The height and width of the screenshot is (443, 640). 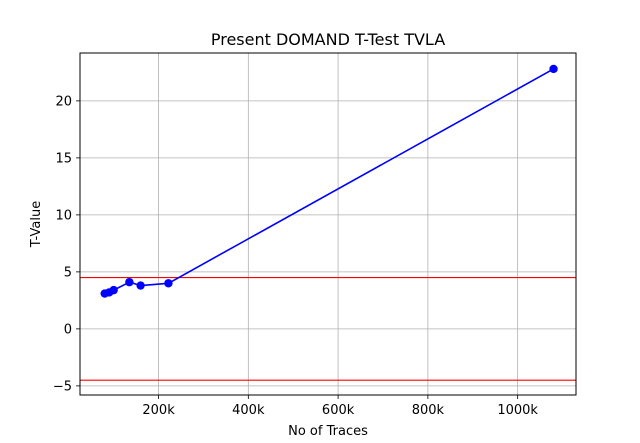 What do you see at coordinates (68, 329) in the screenshot?
I see `y-tick-label: 0` at bounding box center [68, 329].